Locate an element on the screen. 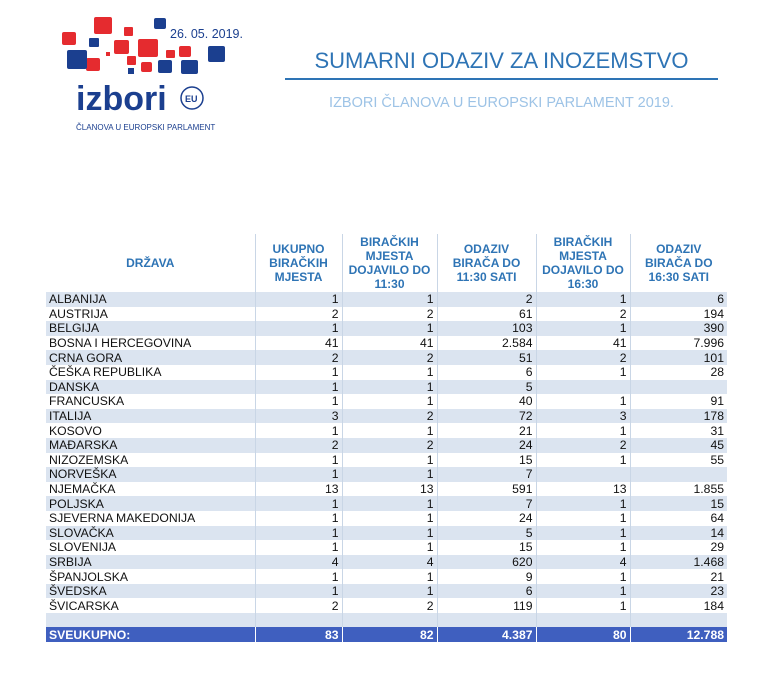  table-row: ČEŠKA REPUBLIKA 1 1 6 1 28 is located at coordinates (386, 372).